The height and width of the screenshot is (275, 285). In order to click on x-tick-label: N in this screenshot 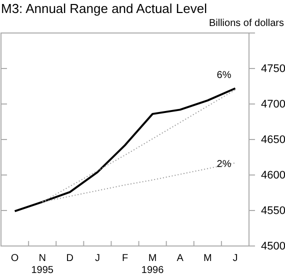, I will do `click(42, 258)`.